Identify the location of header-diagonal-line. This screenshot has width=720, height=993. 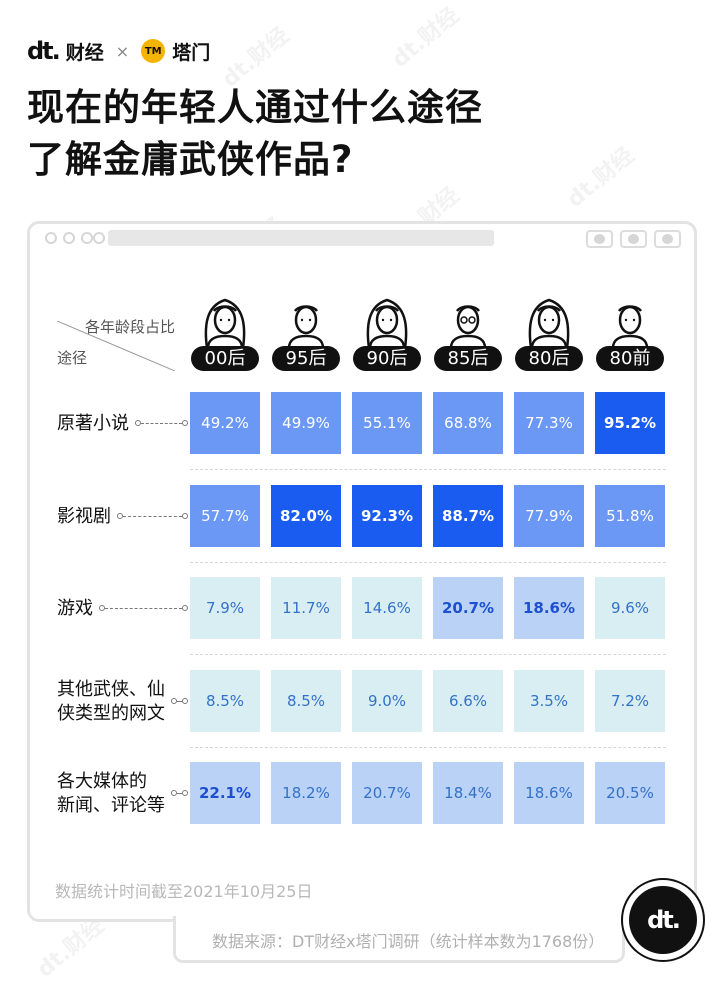
(116, 346).